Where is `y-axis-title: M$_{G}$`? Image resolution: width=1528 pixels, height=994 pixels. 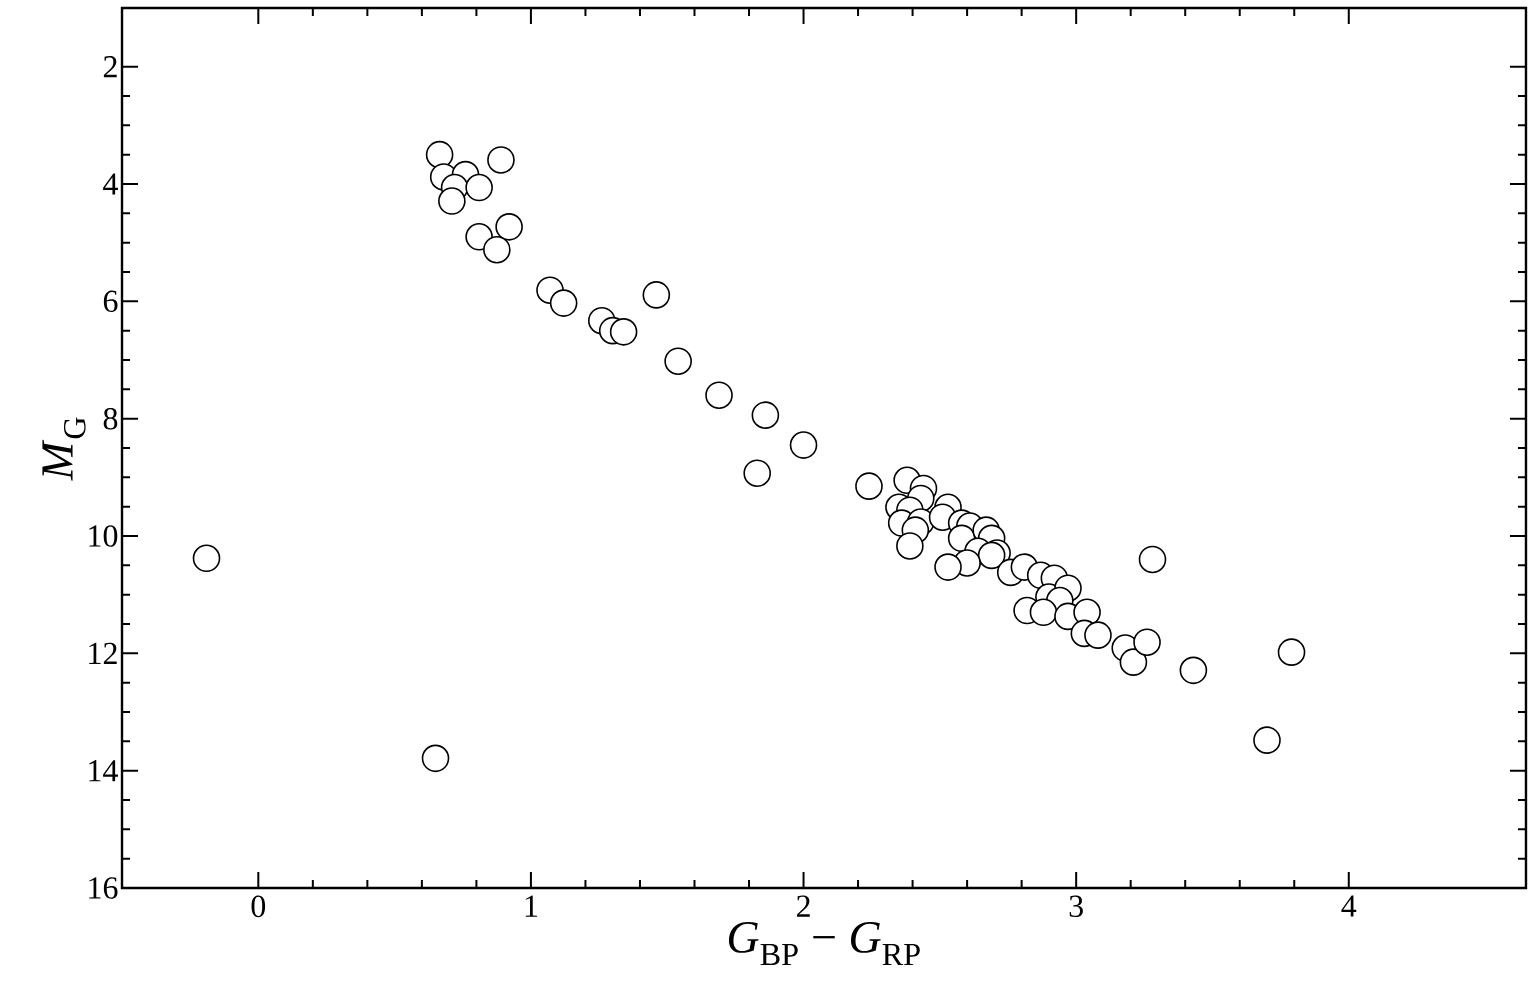
y-axis-title: M$_{G}$ is located at coordinates (64, 449).